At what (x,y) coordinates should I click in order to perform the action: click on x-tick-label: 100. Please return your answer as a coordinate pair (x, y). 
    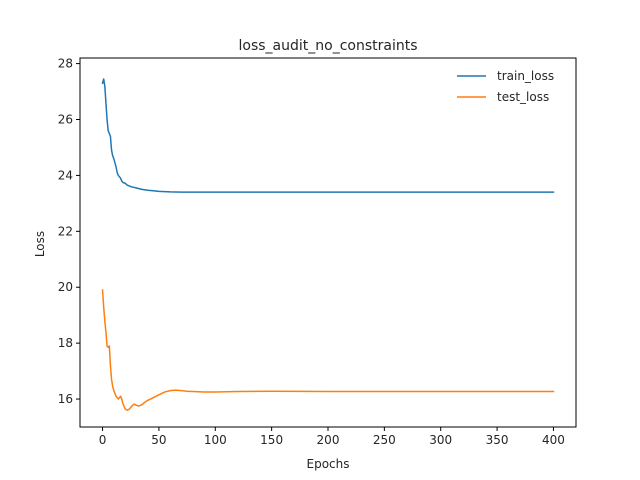
    Looking at the image, I should click on (215, 440).